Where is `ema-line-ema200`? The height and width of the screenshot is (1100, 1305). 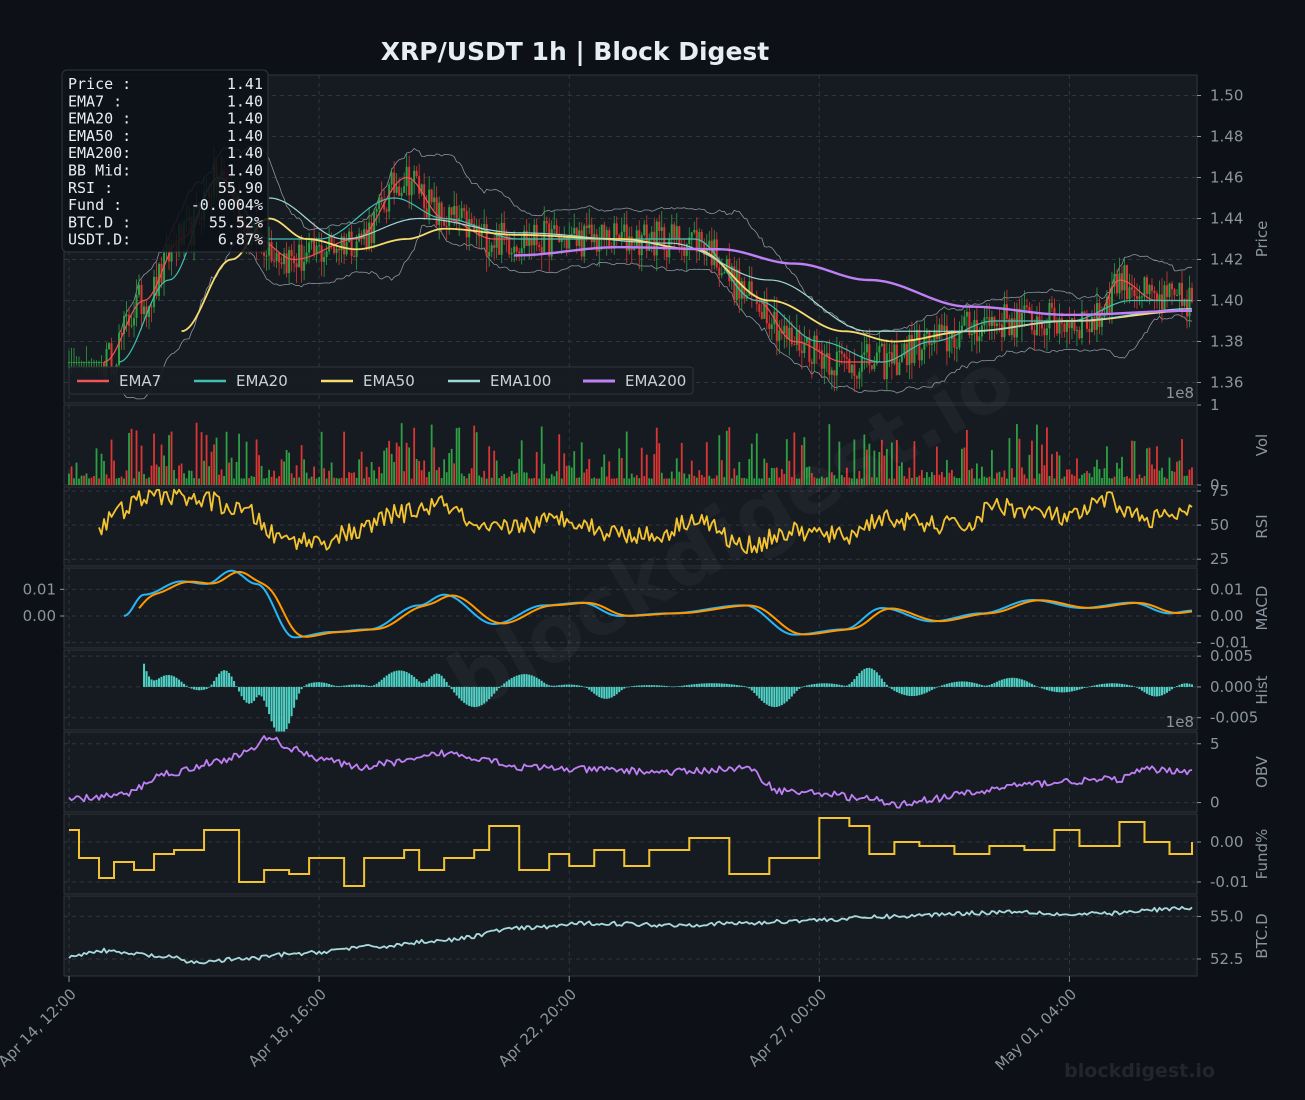 ema-line-ema200 is located at coordinates (853, 281).